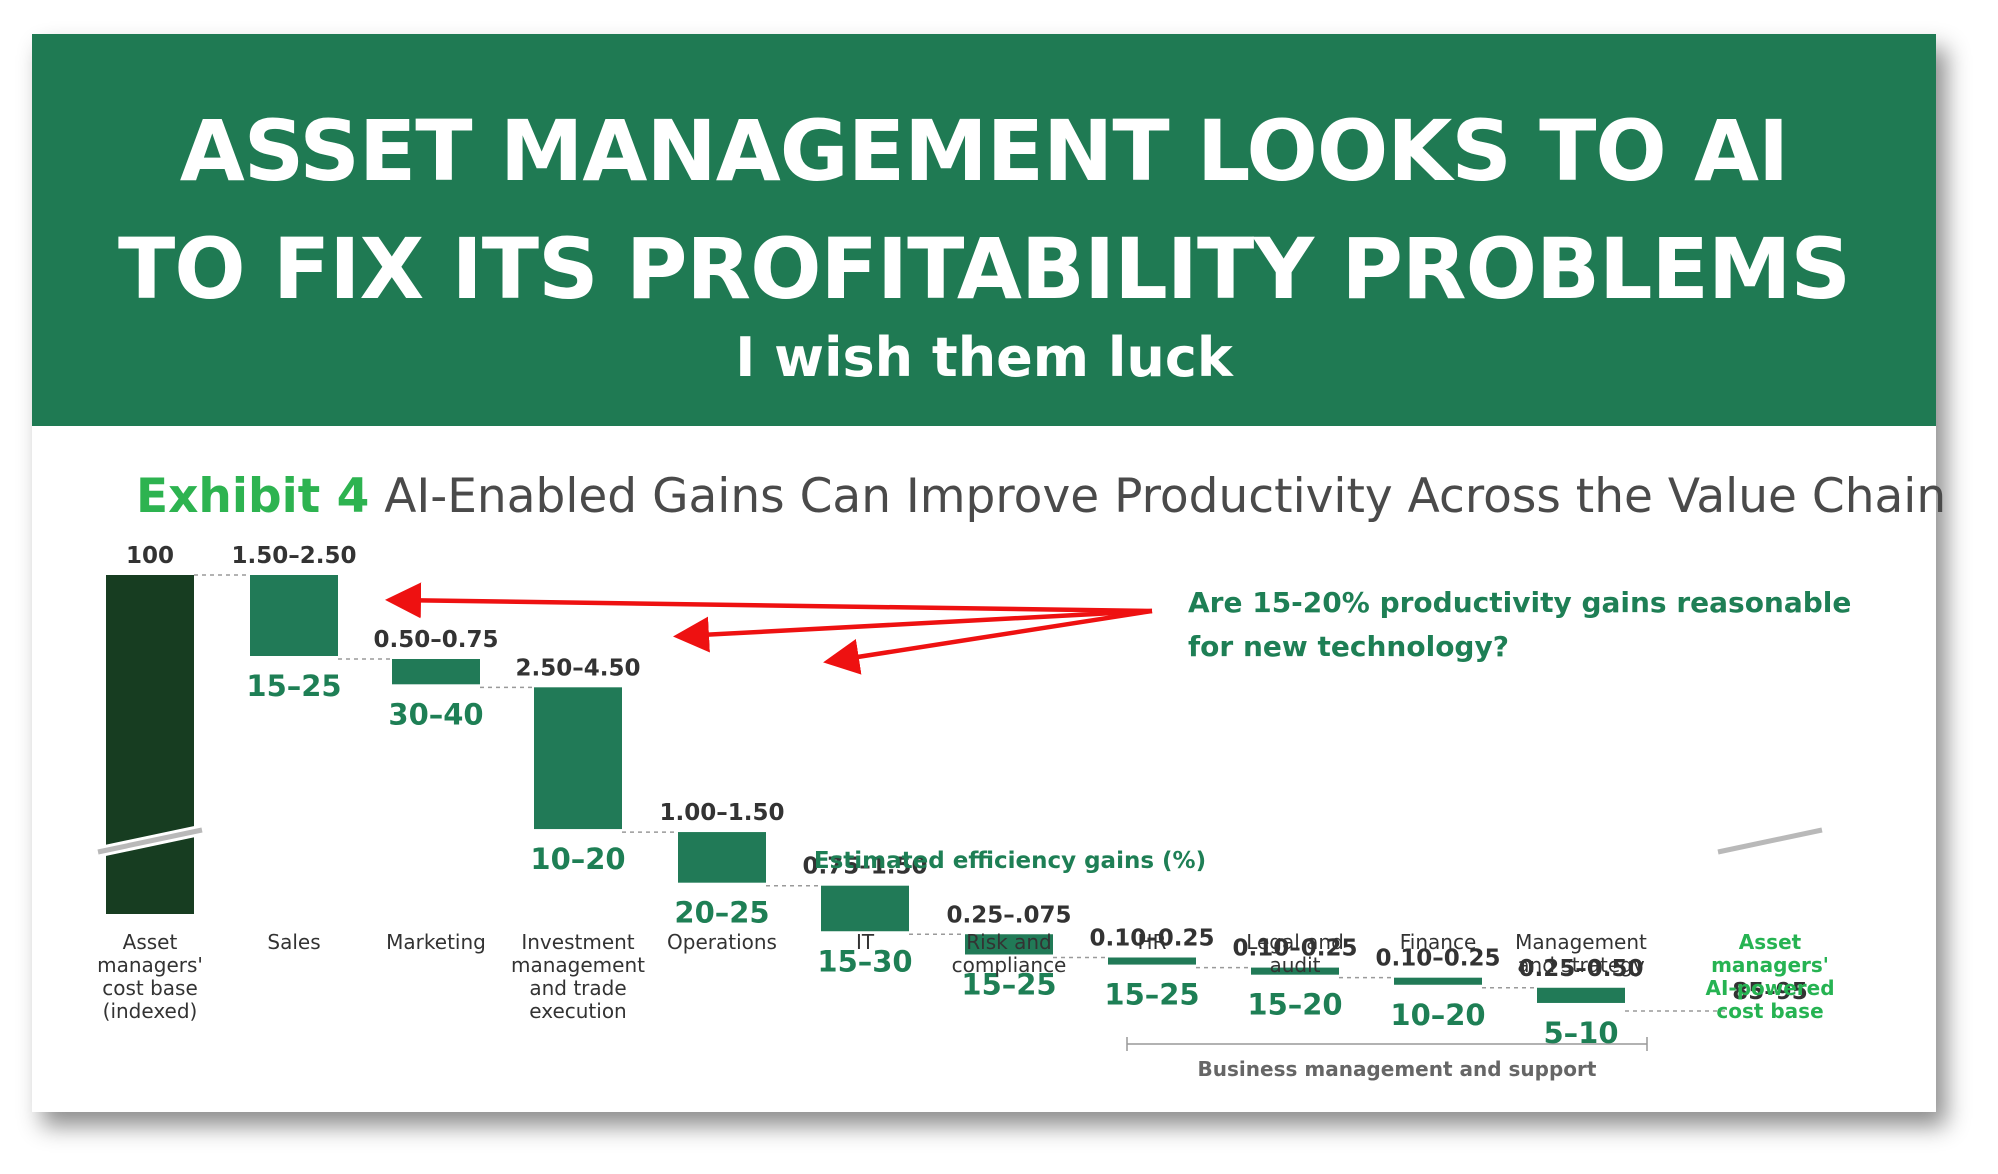 This screenshot has height=1174, width=1998. I want to click on category-label-line: Investment, so click(577, 942).